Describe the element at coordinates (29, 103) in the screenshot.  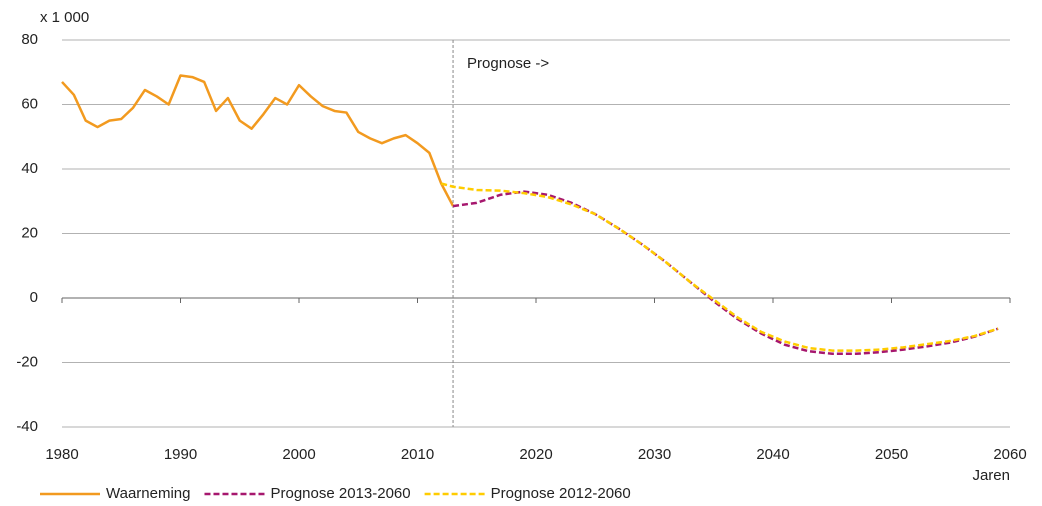
I see `y-tick-label: 60` at that location.